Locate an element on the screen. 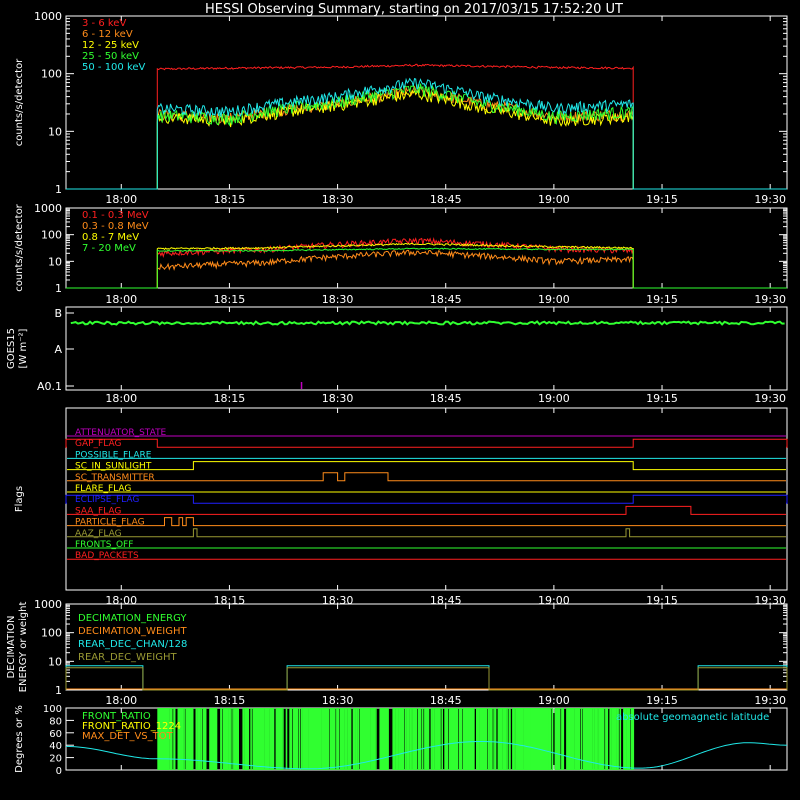  legend-entry: DECIMATION_WEIGHT is located at coordinates (132, 631).